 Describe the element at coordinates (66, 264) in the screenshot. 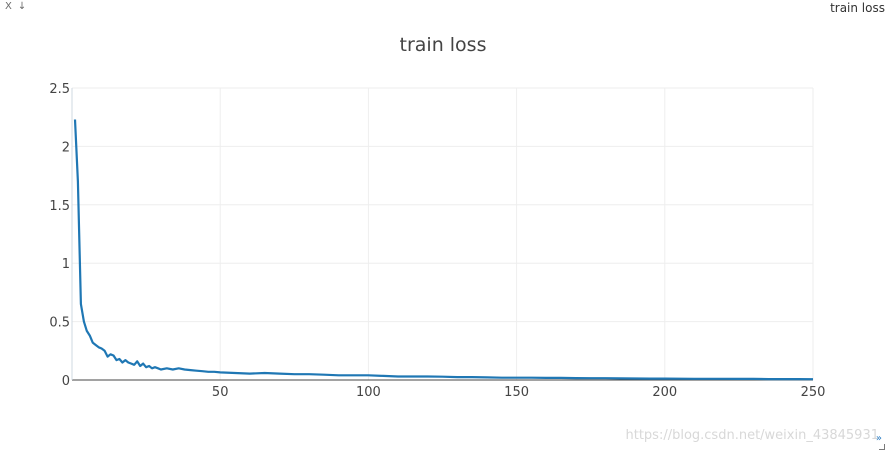

I see `y-tick-label-2: 1` at that location.